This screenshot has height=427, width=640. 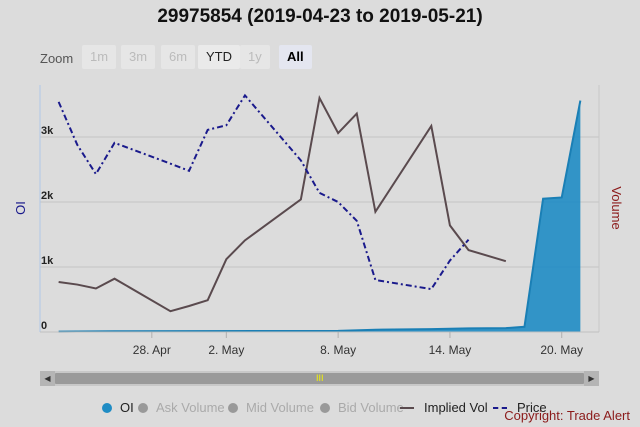 I want to click on legend-label: Price, so click(x=532, y=407).